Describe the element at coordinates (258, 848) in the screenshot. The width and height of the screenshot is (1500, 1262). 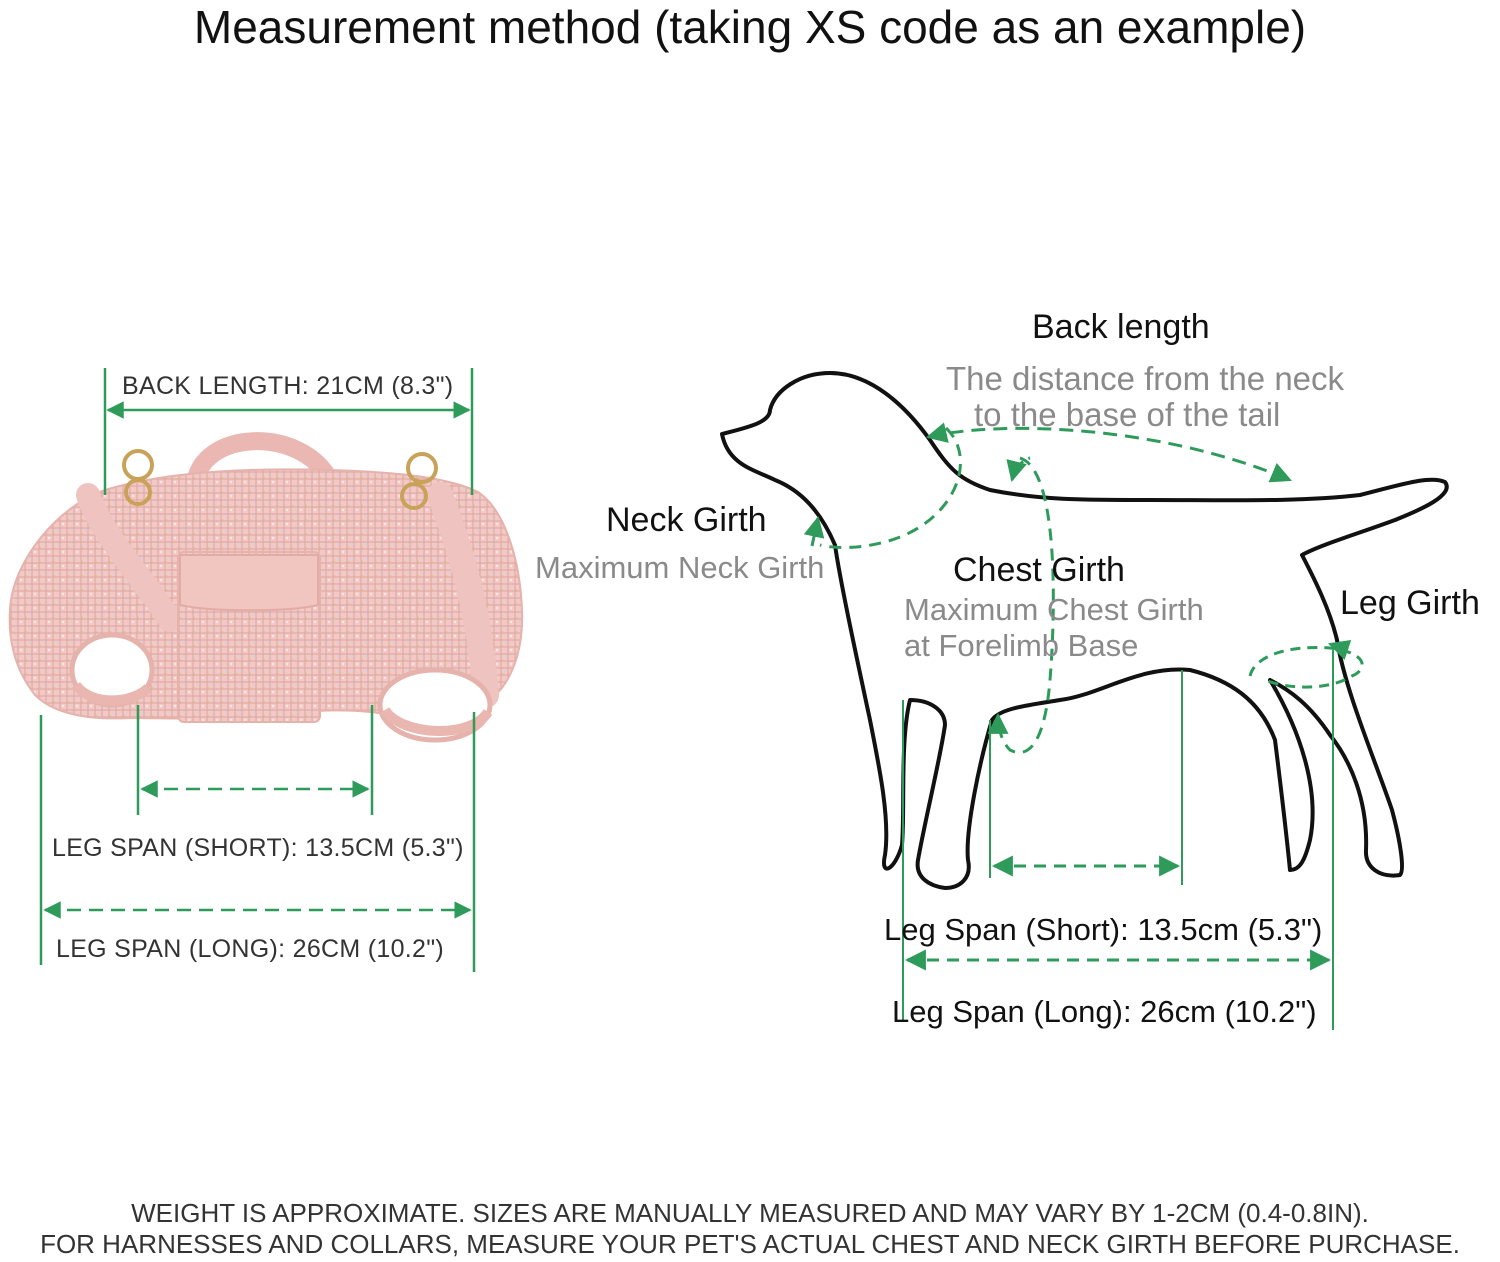
I see `harness-leg-span-short-label: LEG SPAN (SHORT): 13.5CM (5.3")` at that location.